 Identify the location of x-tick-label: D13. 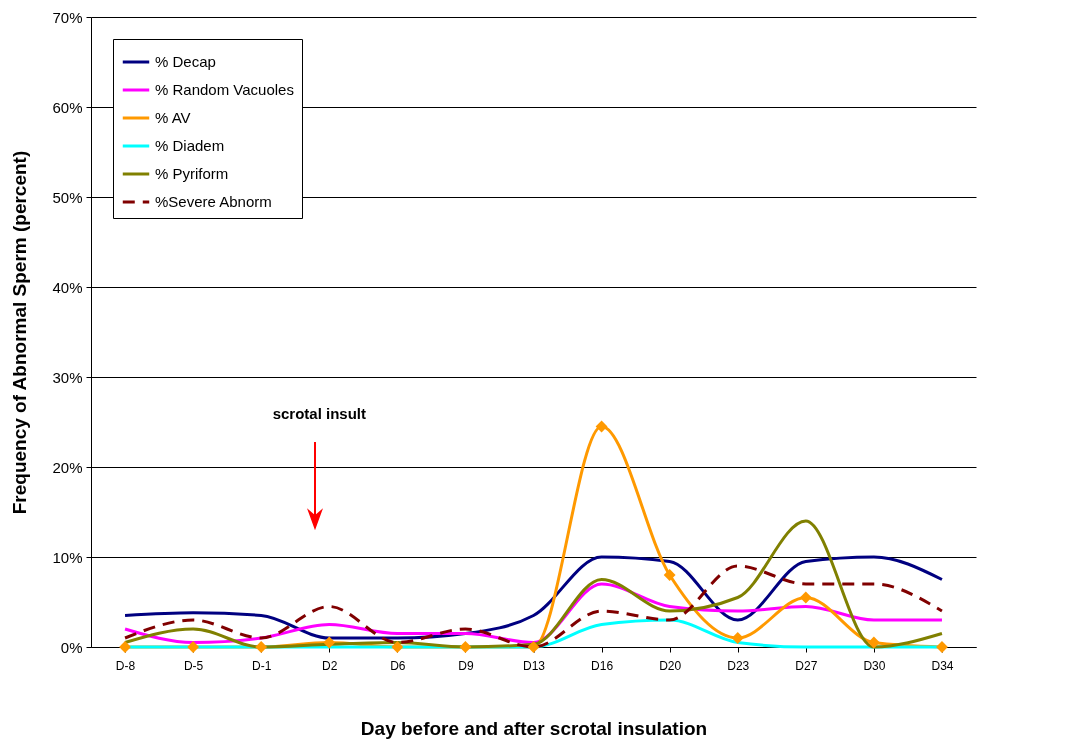
(534, 665).